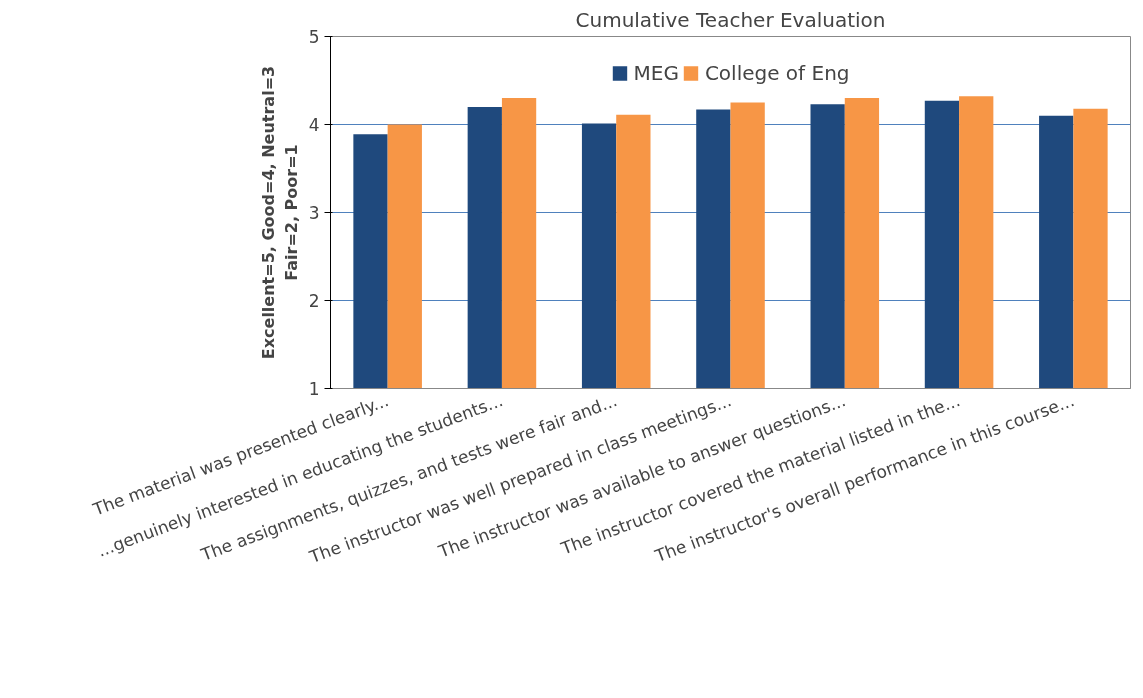 This screenshot has height=698, width=1143. Describe the element at coordinates (777, 73) in the screenshot. I see `legend-label: College of Eng` at that location.